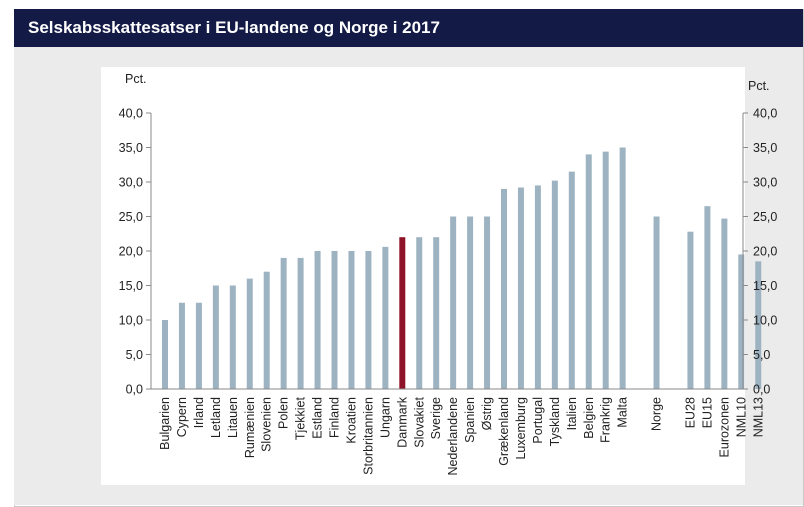  What do you see at coordinates (765, 321) in the screenshot?
I see `y-tick-label-right: 10,0` at bounding box center [765, 321].